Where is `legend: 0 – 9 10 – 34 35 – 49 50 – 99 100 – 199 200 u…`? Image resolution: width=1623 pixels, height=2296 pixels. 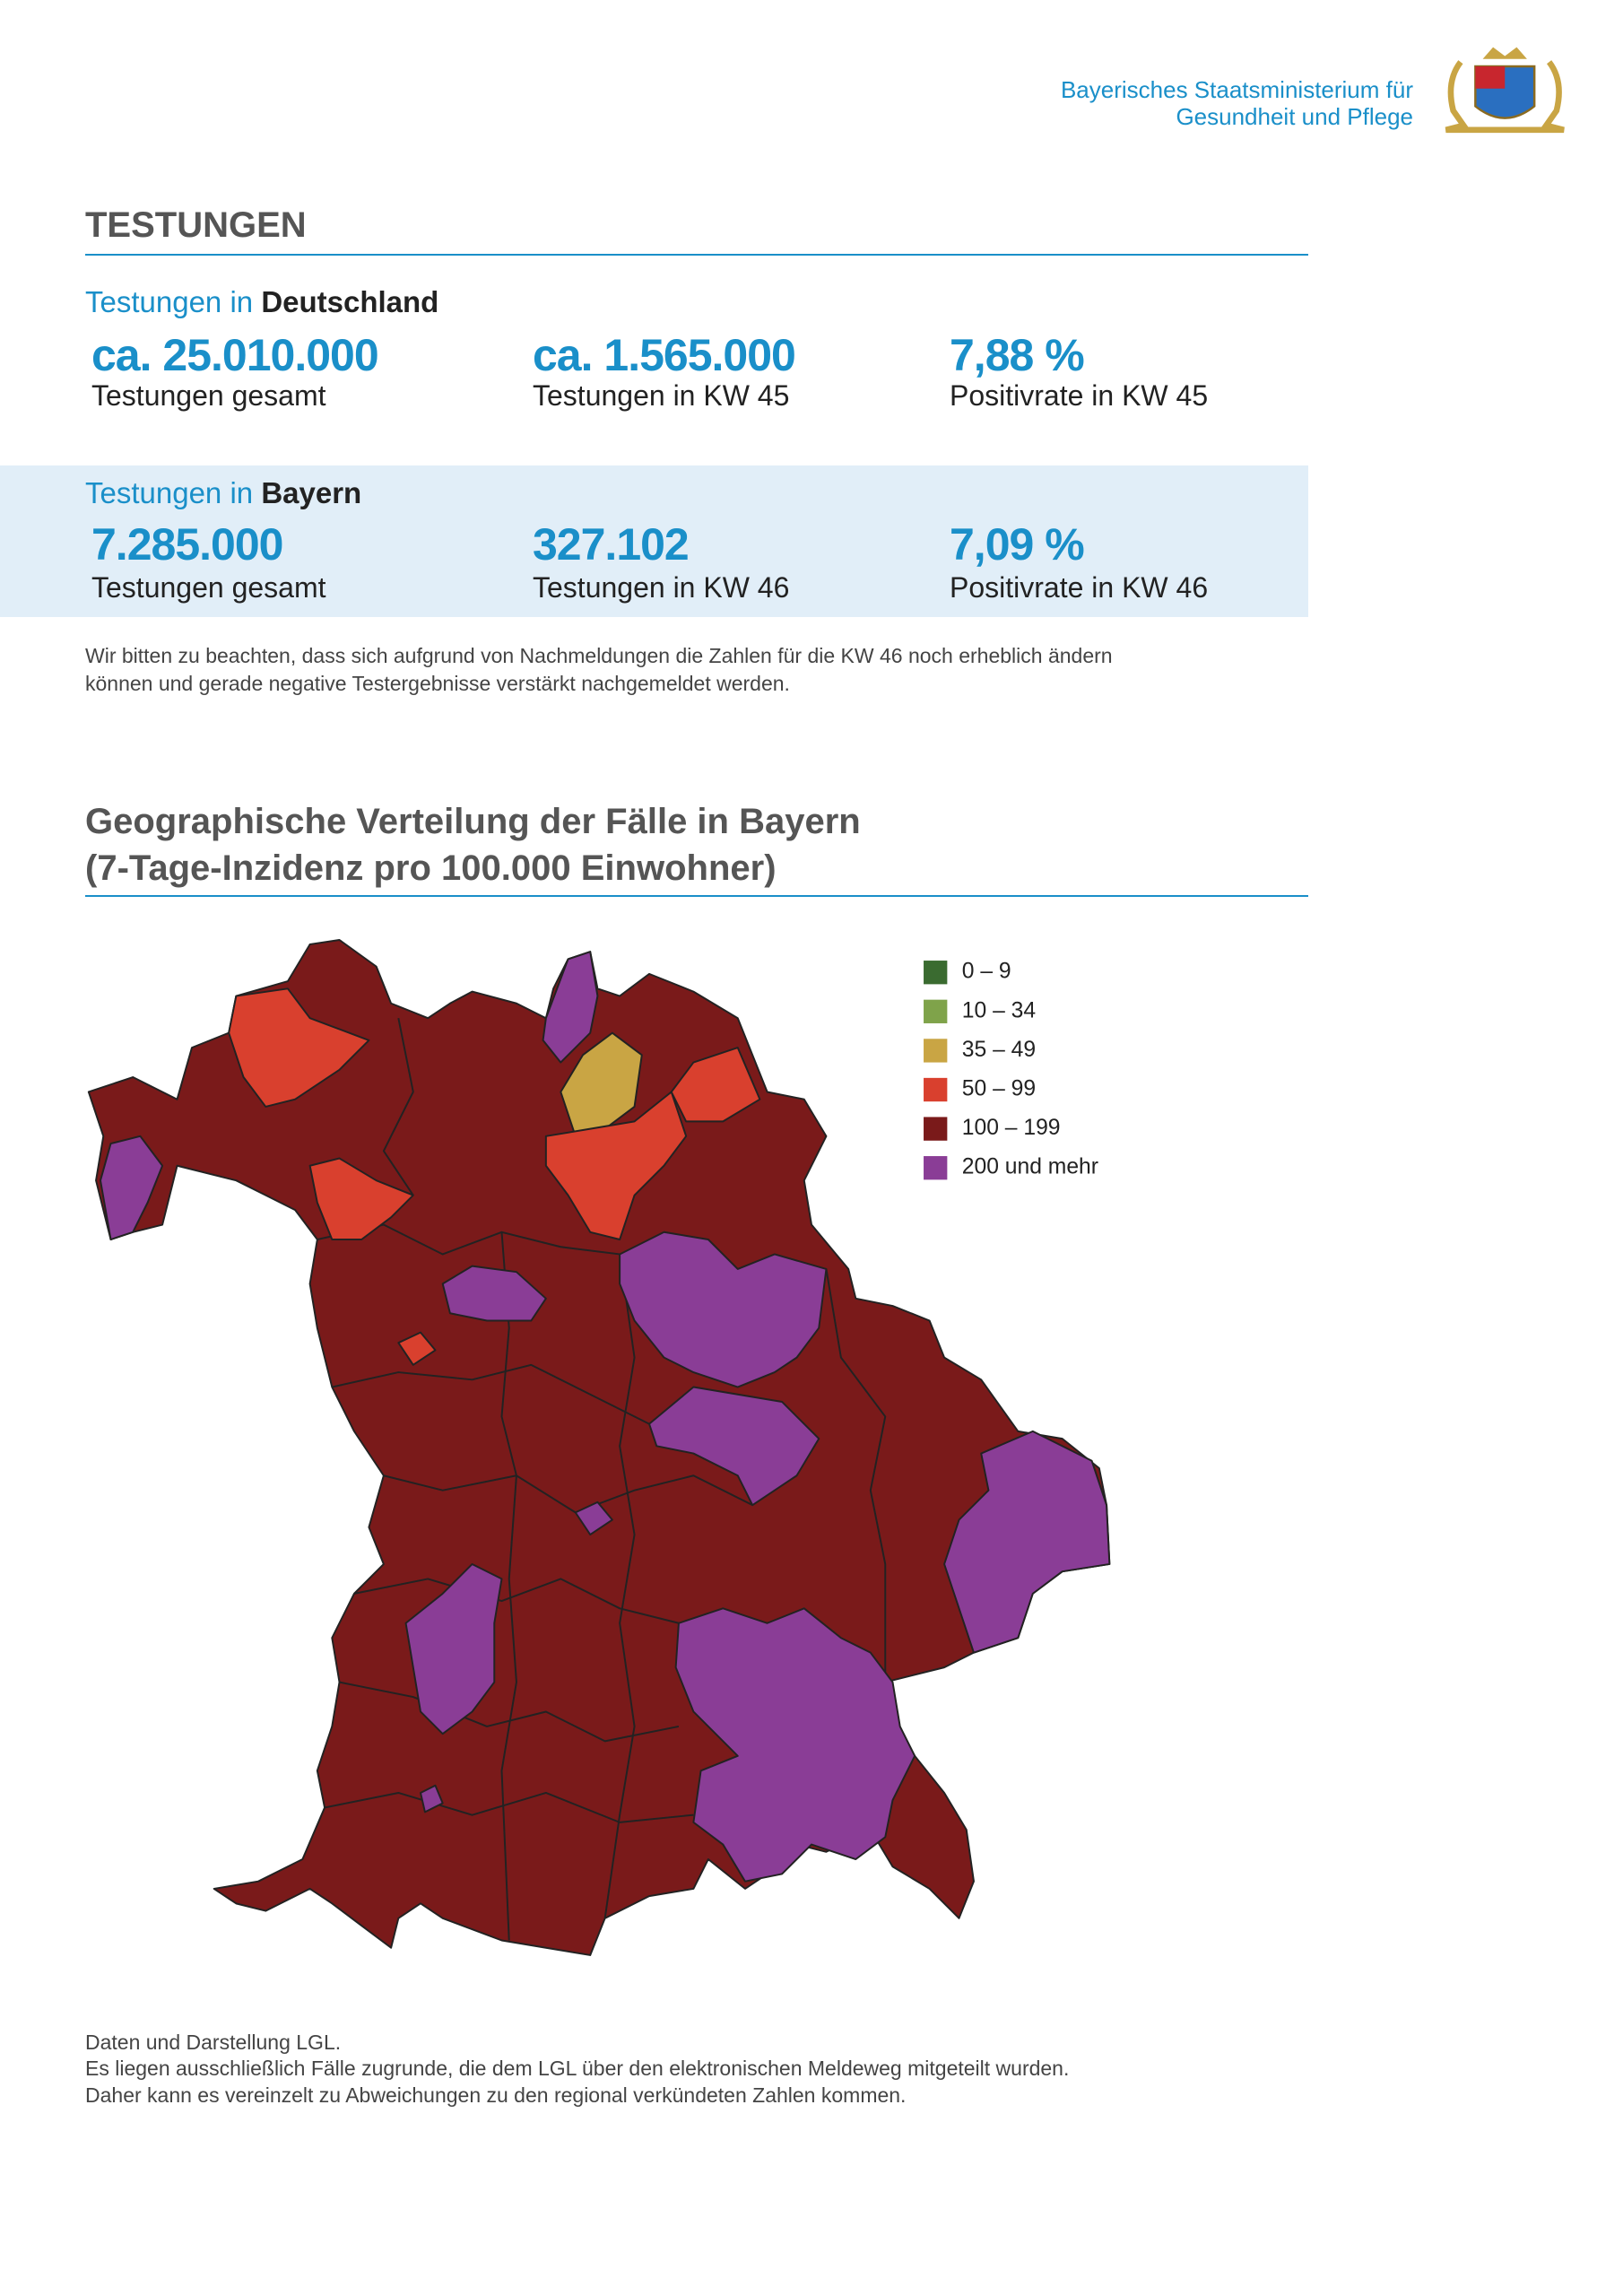
legend: 0 – 9 10 – 34 35 – 49 50 – 99 100 – 199 200 u… is located at coordinates (1011, 1070).